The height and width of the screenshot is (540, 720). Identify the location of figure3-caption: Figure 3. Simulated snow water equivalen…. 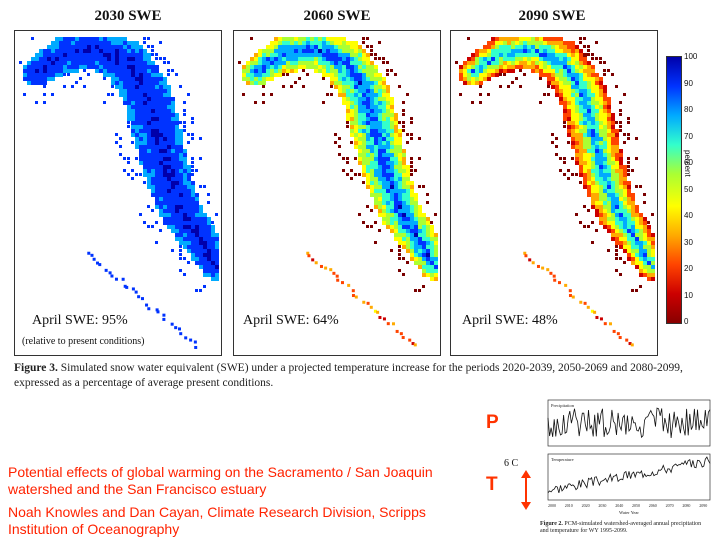
(359, 376).